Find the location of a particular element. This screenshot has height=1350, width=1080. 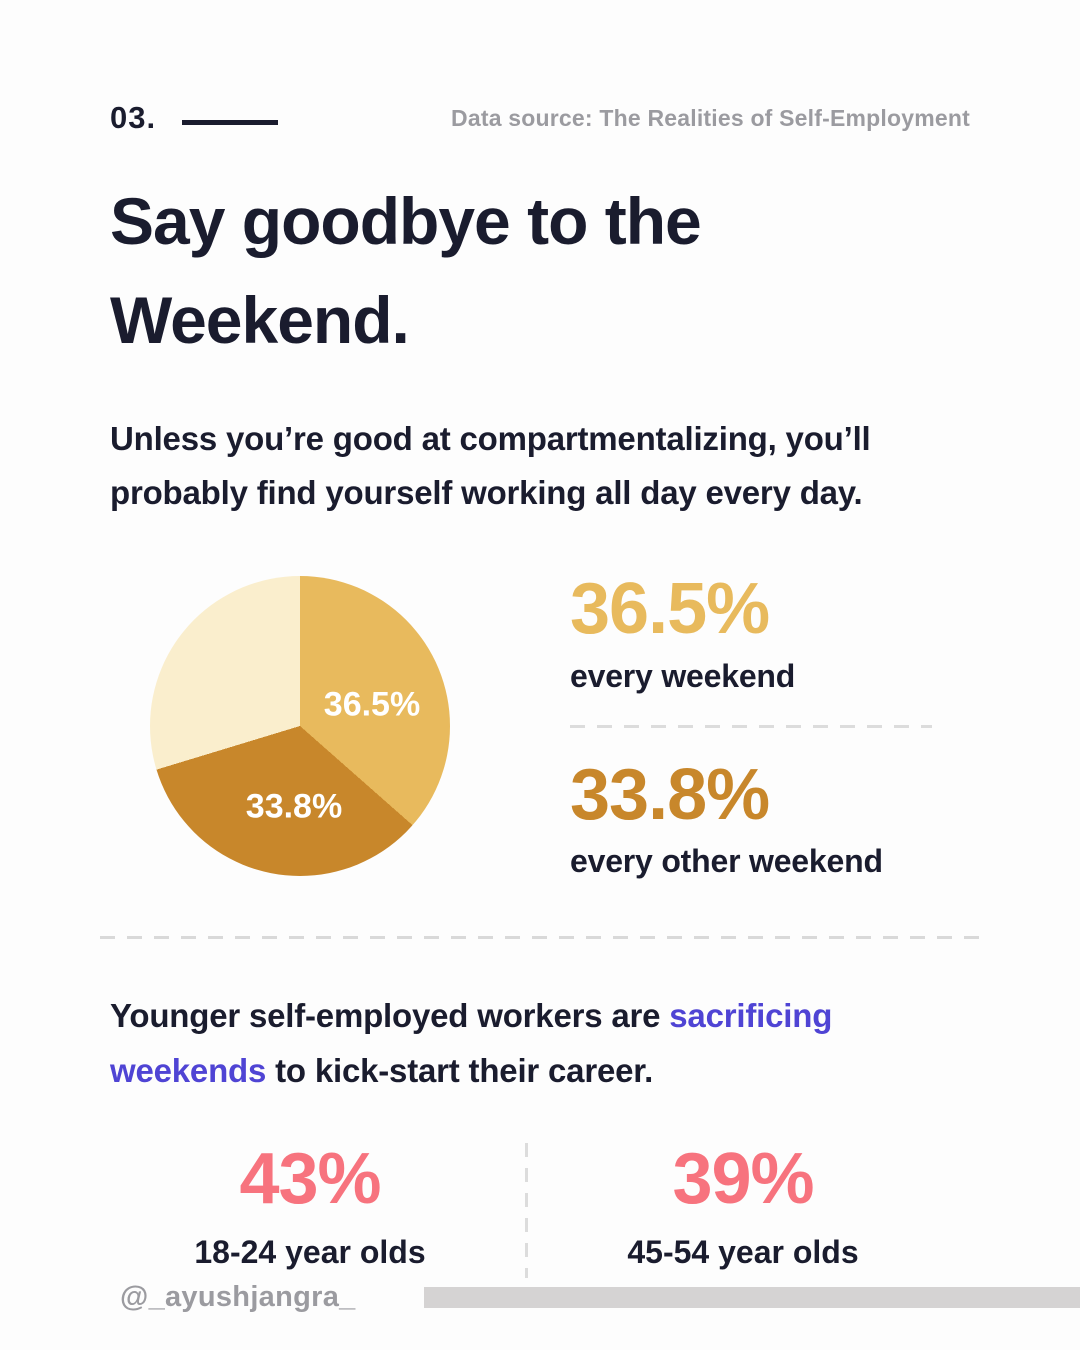

stat-18-24: 43% 18-24 year olds is located at coordinates (310, 1208).